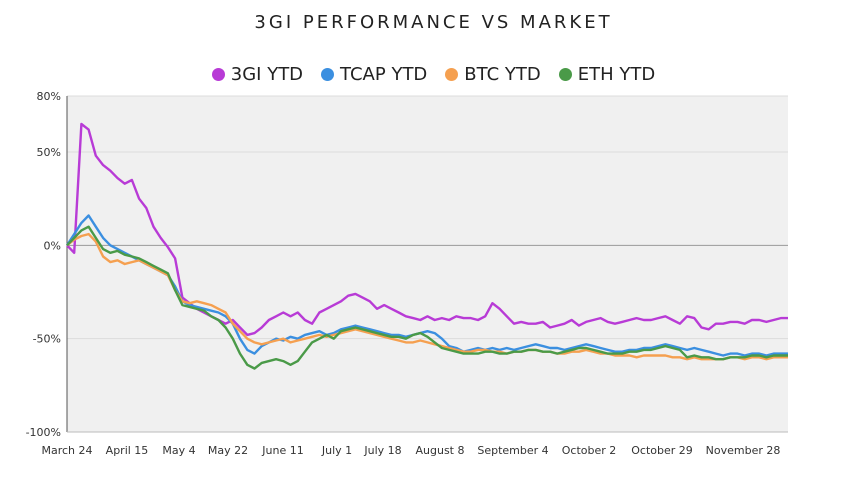  Describe the element at coordinates (662, 450) in the screenshot. I see `x-tick-label: October 29` at that location.